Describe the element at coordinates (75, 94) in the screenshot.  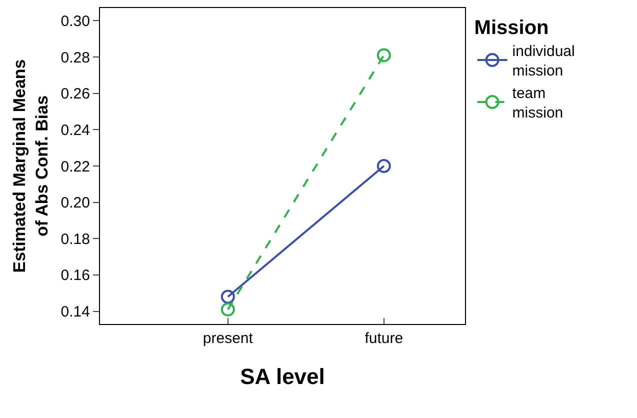
I see `y-tick-label: 0.26` at that location.